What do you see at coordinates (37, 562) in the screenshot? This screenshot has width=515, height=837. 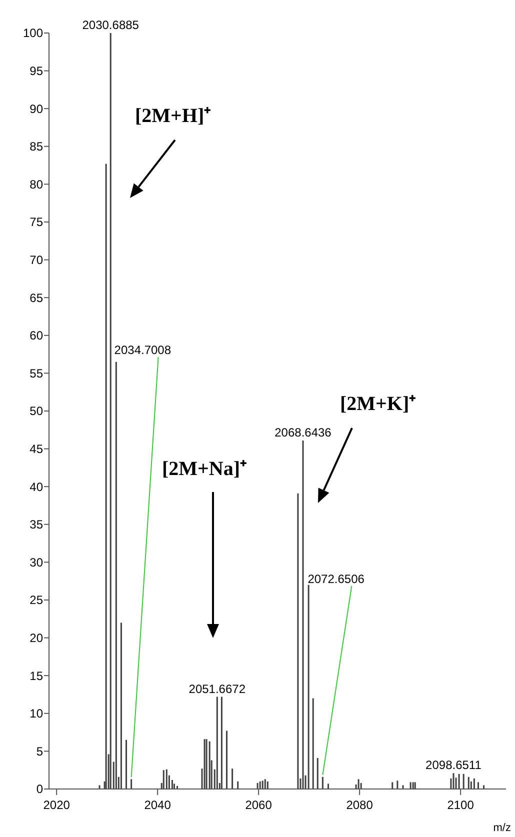 I see `y-tick-label: 30` at bounding box center [37, 562].